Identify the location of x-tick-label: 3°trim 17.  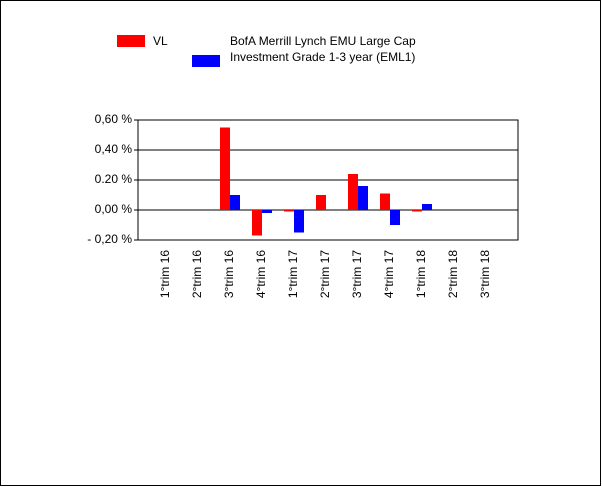
(357, 274).